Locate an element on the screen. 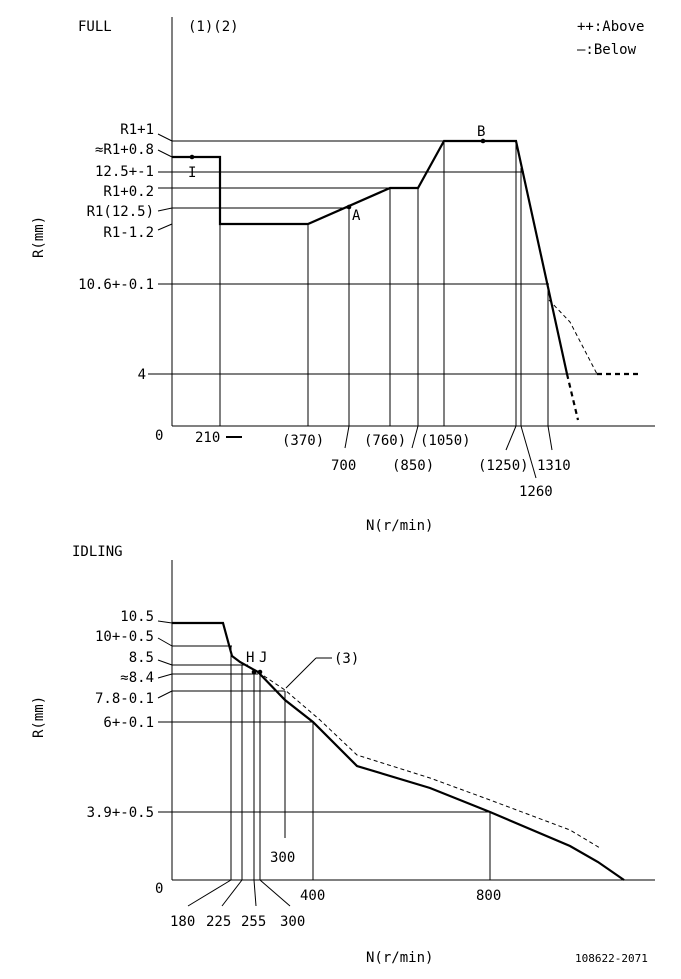  idle-x-label-400: 400 is located at coordinates (312, 896).